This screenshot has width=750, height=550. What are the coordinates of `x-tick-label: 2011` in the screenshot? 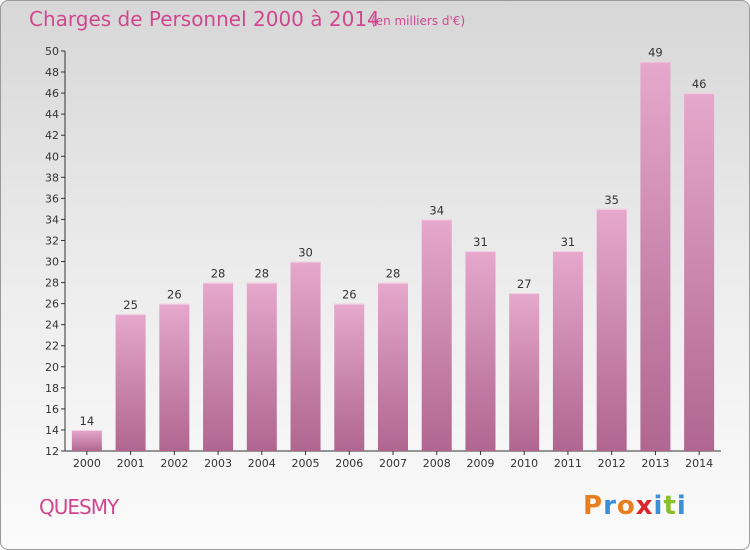 It's located at (568, 463).